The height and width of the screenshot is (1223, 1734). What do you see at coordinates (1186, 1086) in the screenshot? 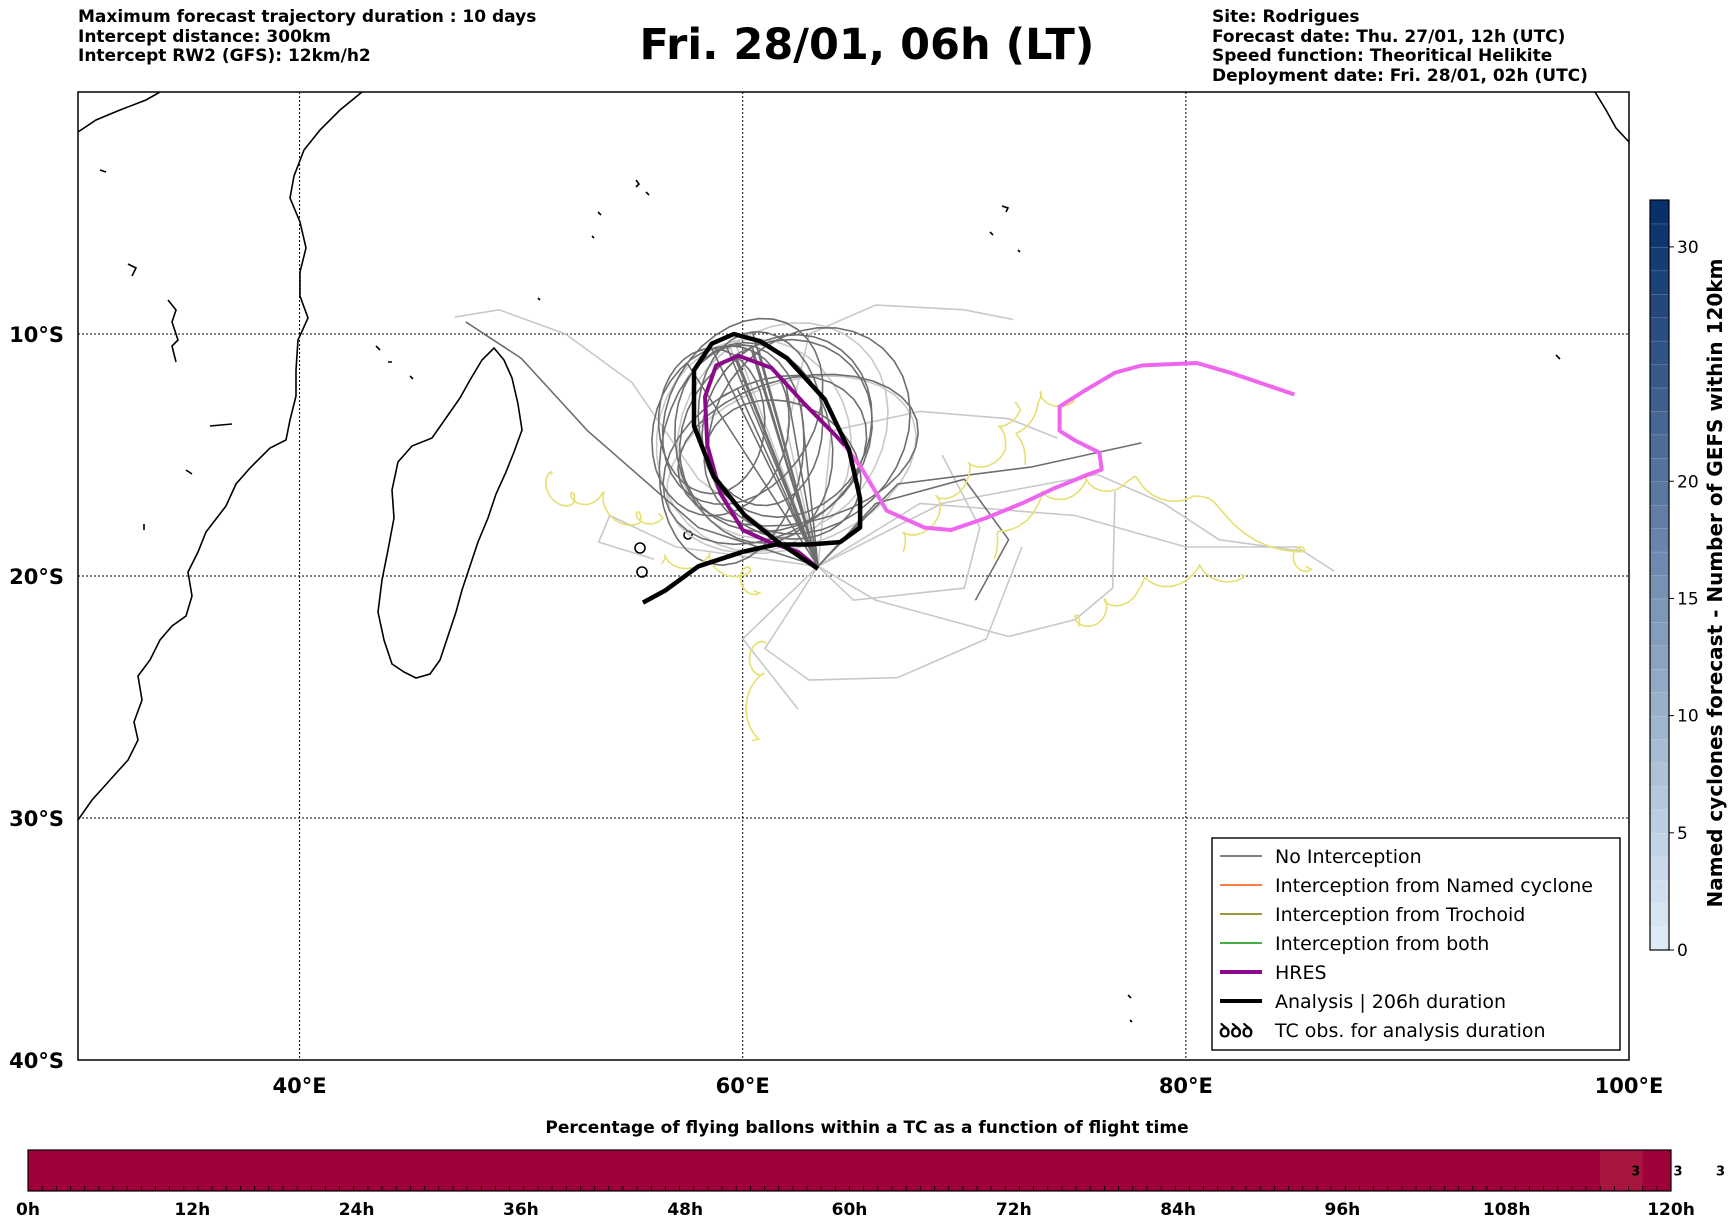
I see `lon-tick-label: 80°E` at bounding box center [1186, 1086].